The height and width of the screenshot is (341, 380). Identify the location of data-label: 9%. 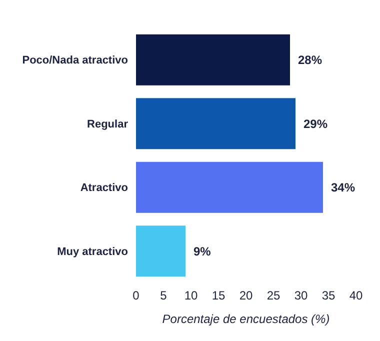
(203, 251).